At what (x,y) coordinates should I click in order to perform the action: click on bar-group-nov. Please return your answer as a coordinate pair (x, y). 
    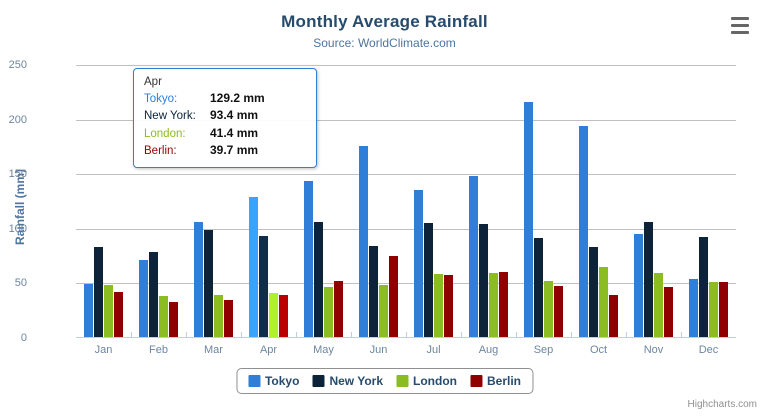
    Looking at the image, I should click on (653, 201).